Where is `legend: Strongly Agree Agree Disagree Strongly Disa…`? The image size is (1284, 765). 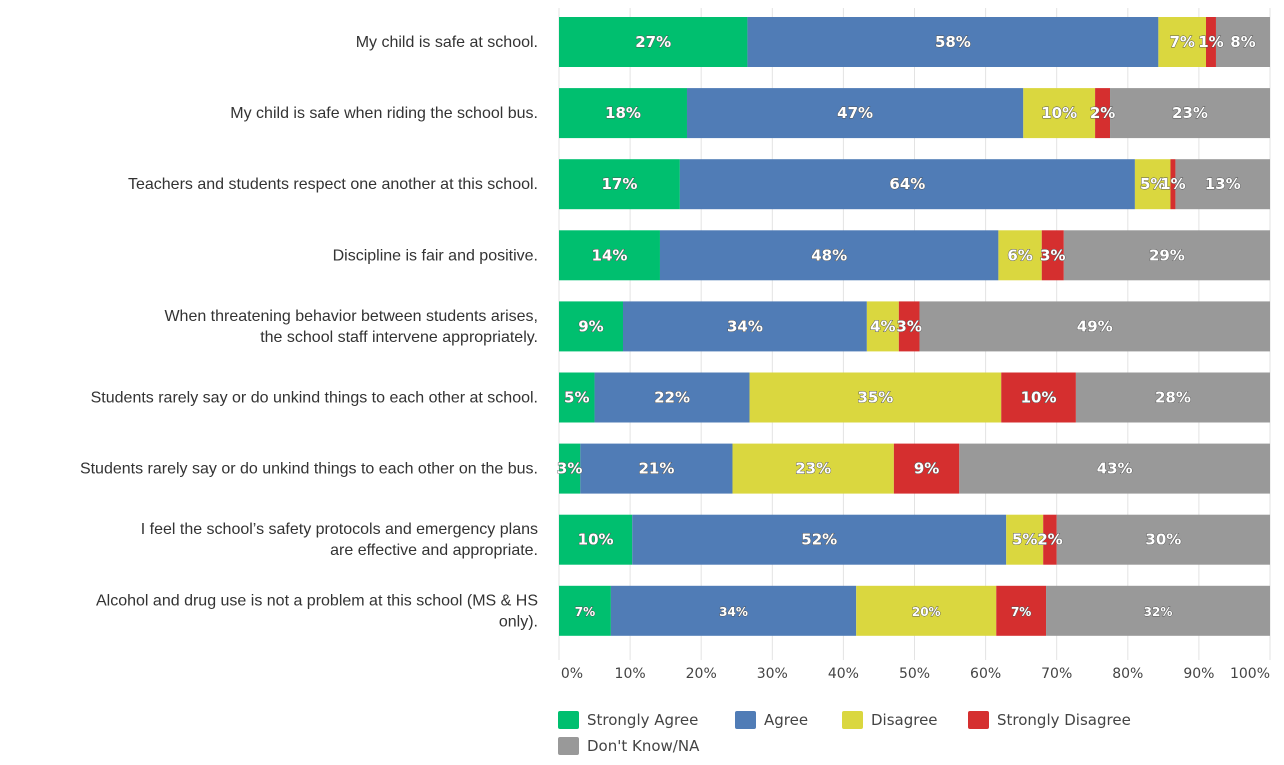
legend: Strongly Agree Agree Disagree Strongly Disa… is located at coordinates (844, 733).